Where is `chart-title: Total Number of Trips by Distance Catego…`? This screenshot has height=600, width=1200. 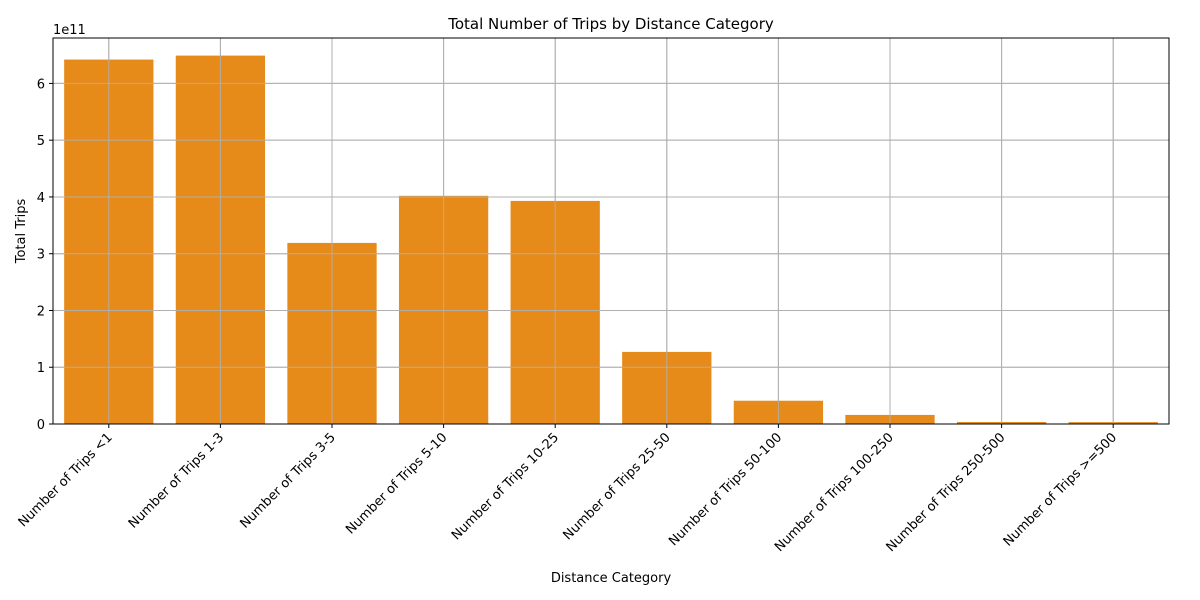
chart-title: Total Number of Trips by Distance Catego… is located at coordinates (610, 24).